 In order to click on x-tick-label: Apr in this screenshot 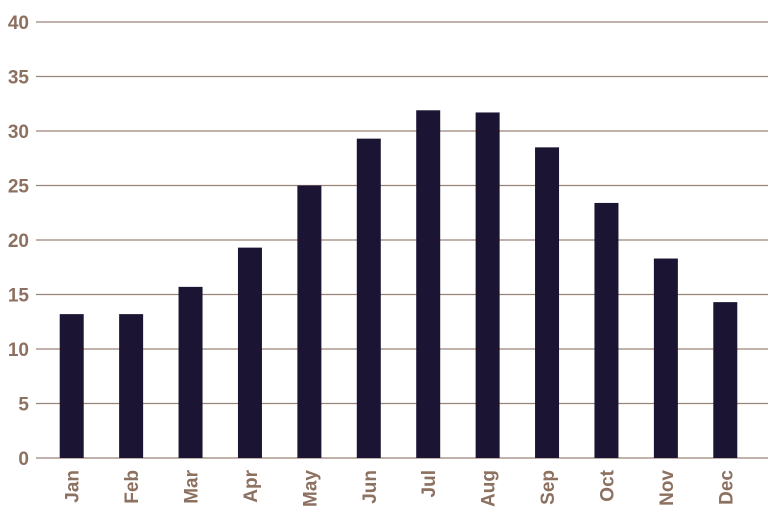, I will do `click(251, 485)`.